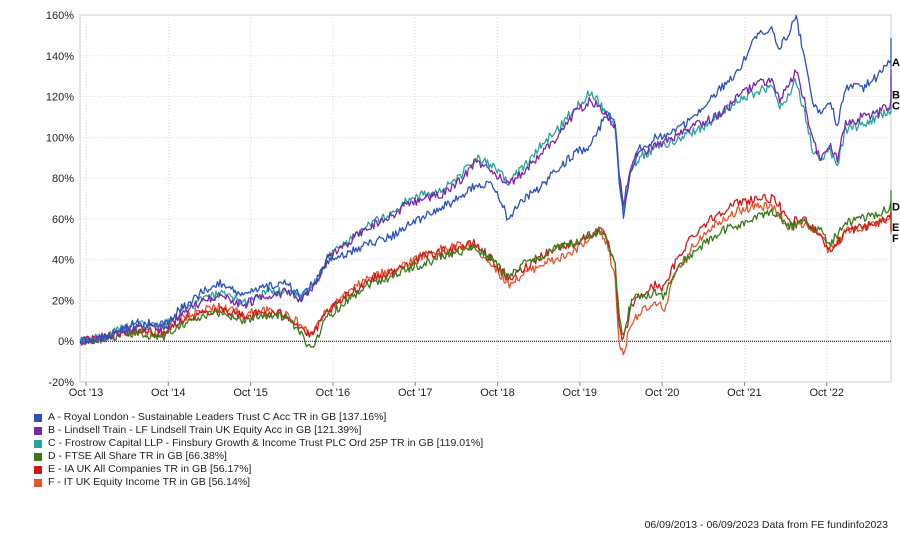  Describe the element at coordinates (63, 220) in the screenshot. I see `y-tick-label: 60%` at that location.